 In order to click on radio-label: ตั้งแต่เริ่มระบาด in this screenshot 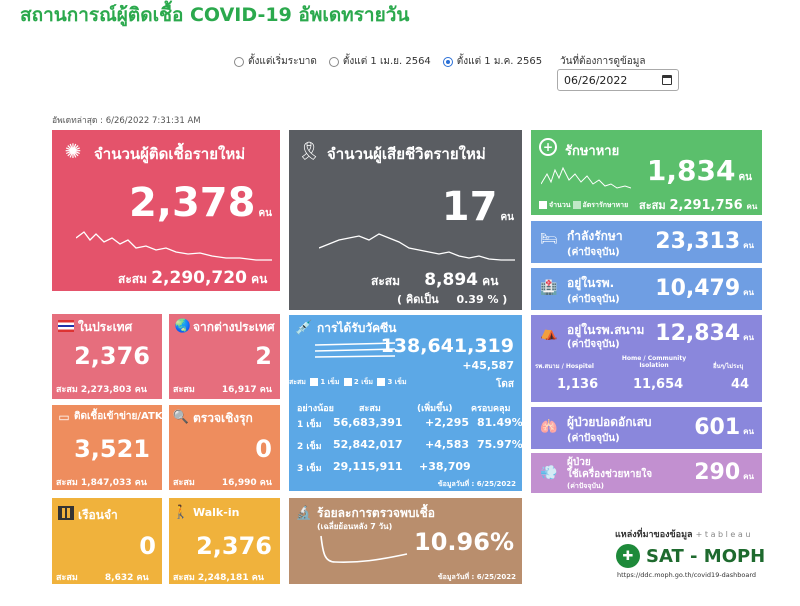, I will do `click(282, 61)`.